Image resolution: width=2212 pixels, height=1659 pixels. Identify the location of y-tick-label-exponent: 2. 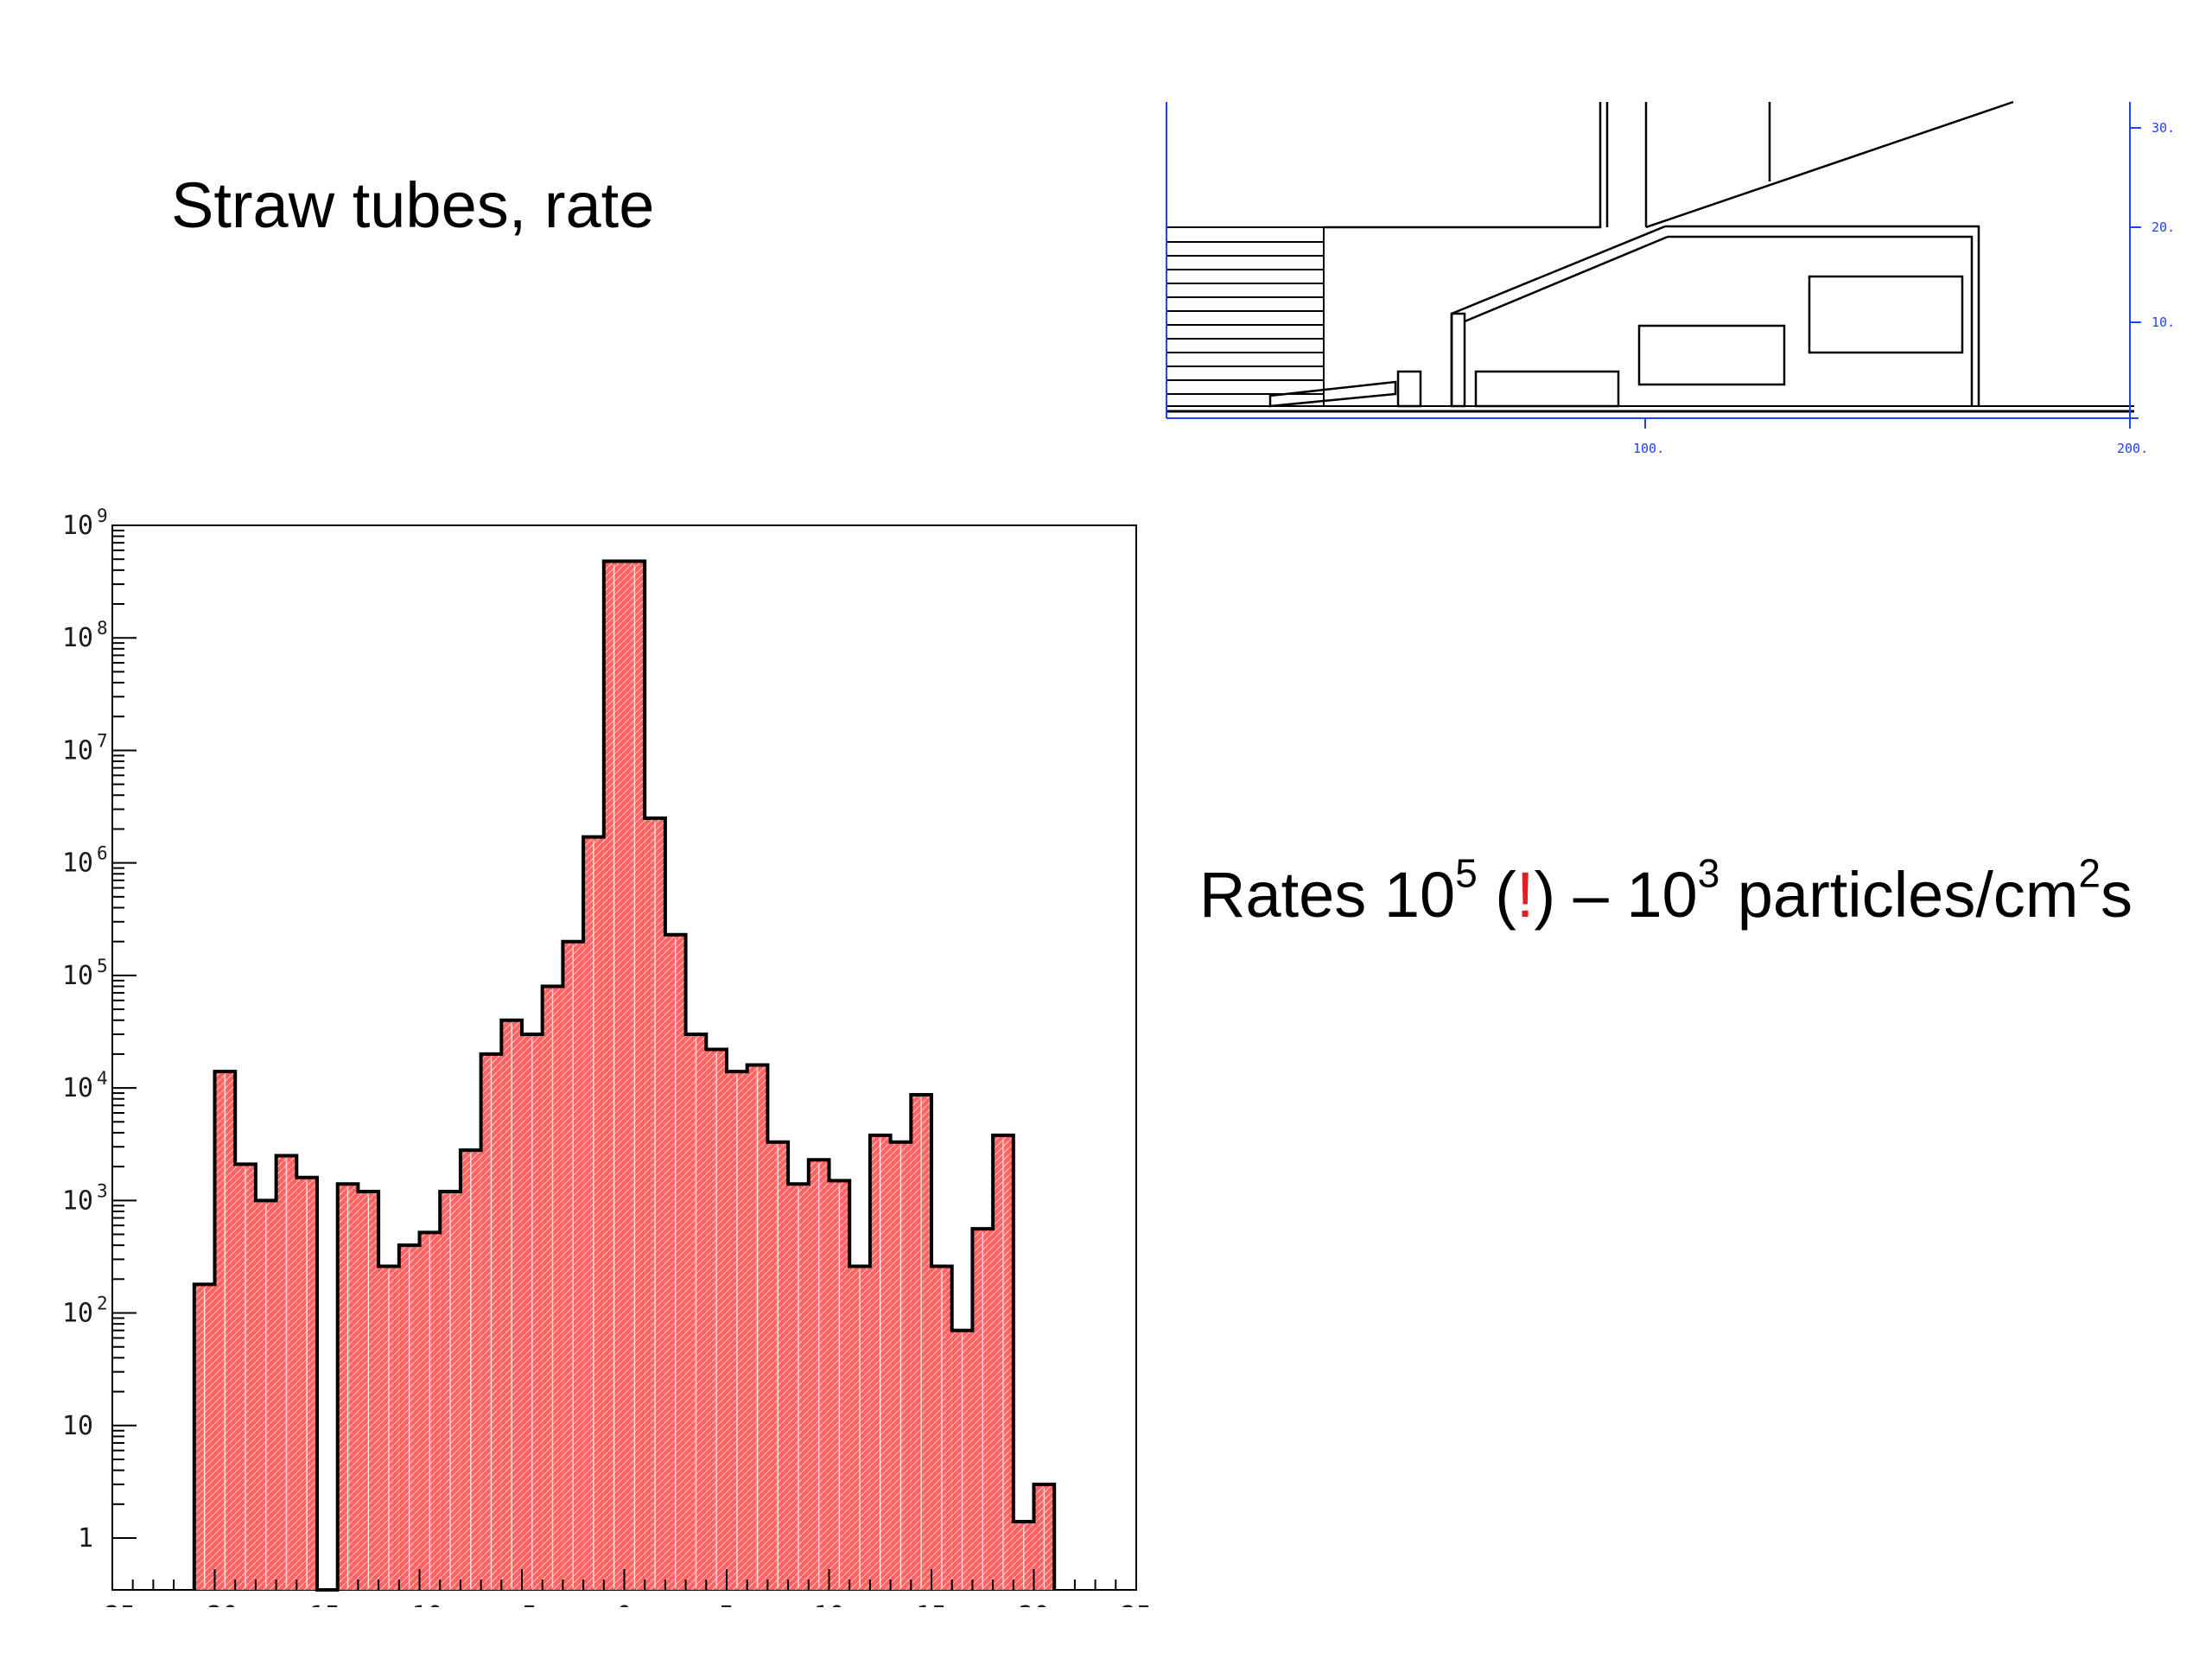
(102, 1304).